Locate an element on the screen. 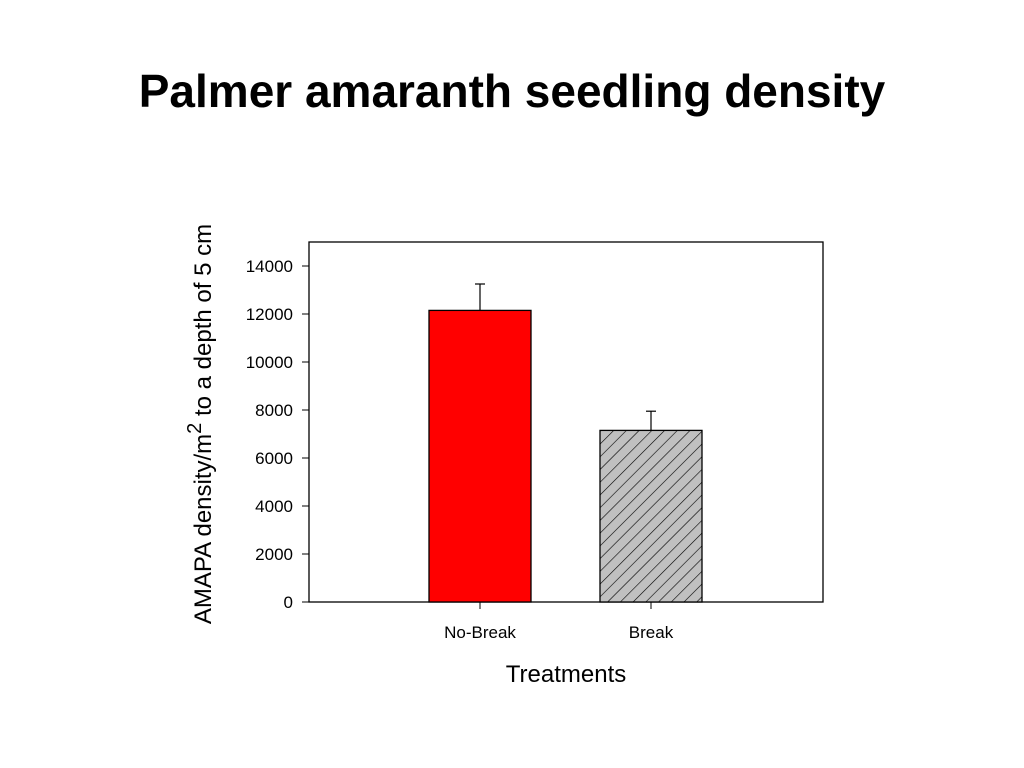  bar-no-break is located at coordinates (480, 456).